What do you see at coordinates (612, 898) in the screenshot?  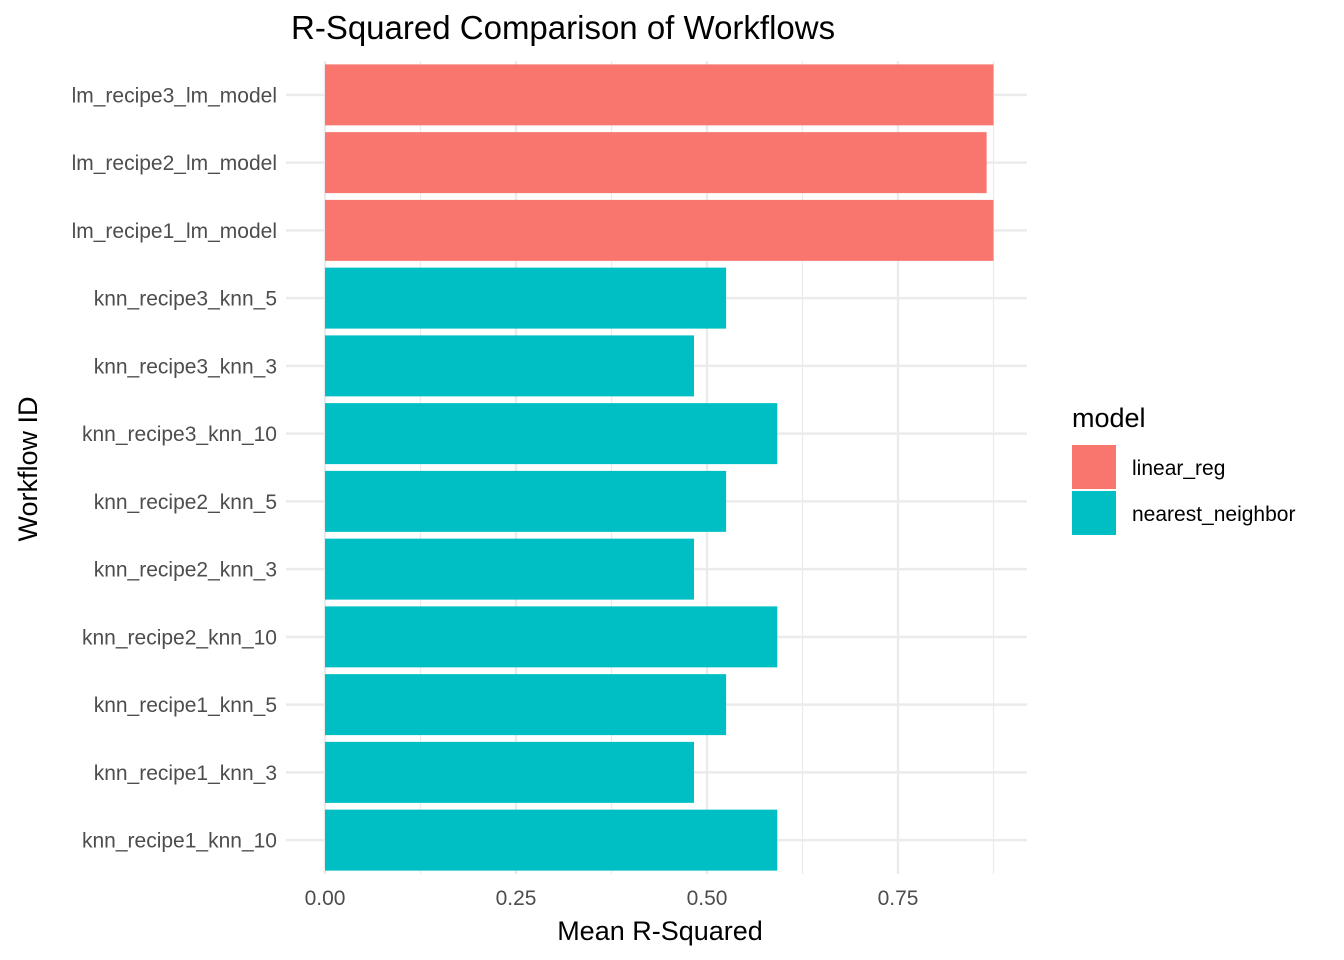 I see `x-axis-ticks: 0.00 0.25 0.50 0.75` at bounding box center [612, 898].